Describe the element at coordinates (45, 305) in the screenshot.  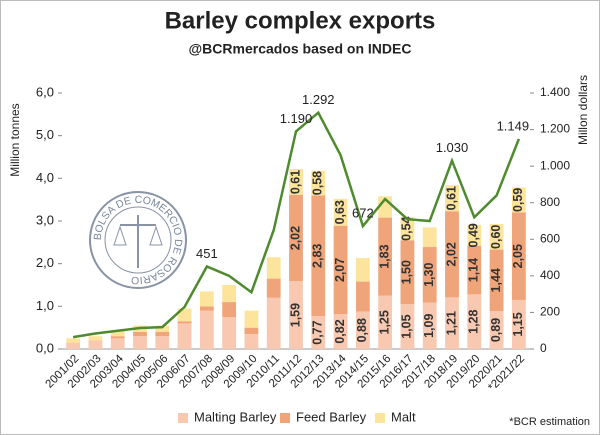
I see `y-tick-label: 1,0` at that location.